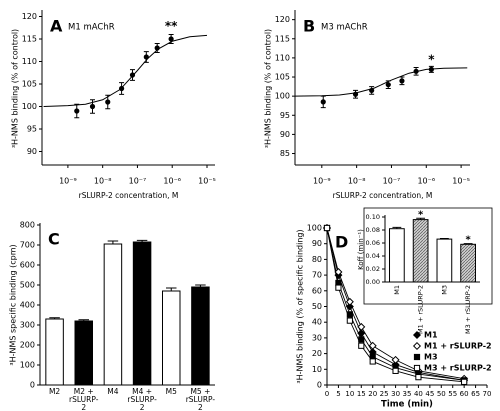 This screenshot has height=411, width=500. Describe the element at coordinates (475, 394) in the screenshot. I see `x-tick-label: 65` at that location.